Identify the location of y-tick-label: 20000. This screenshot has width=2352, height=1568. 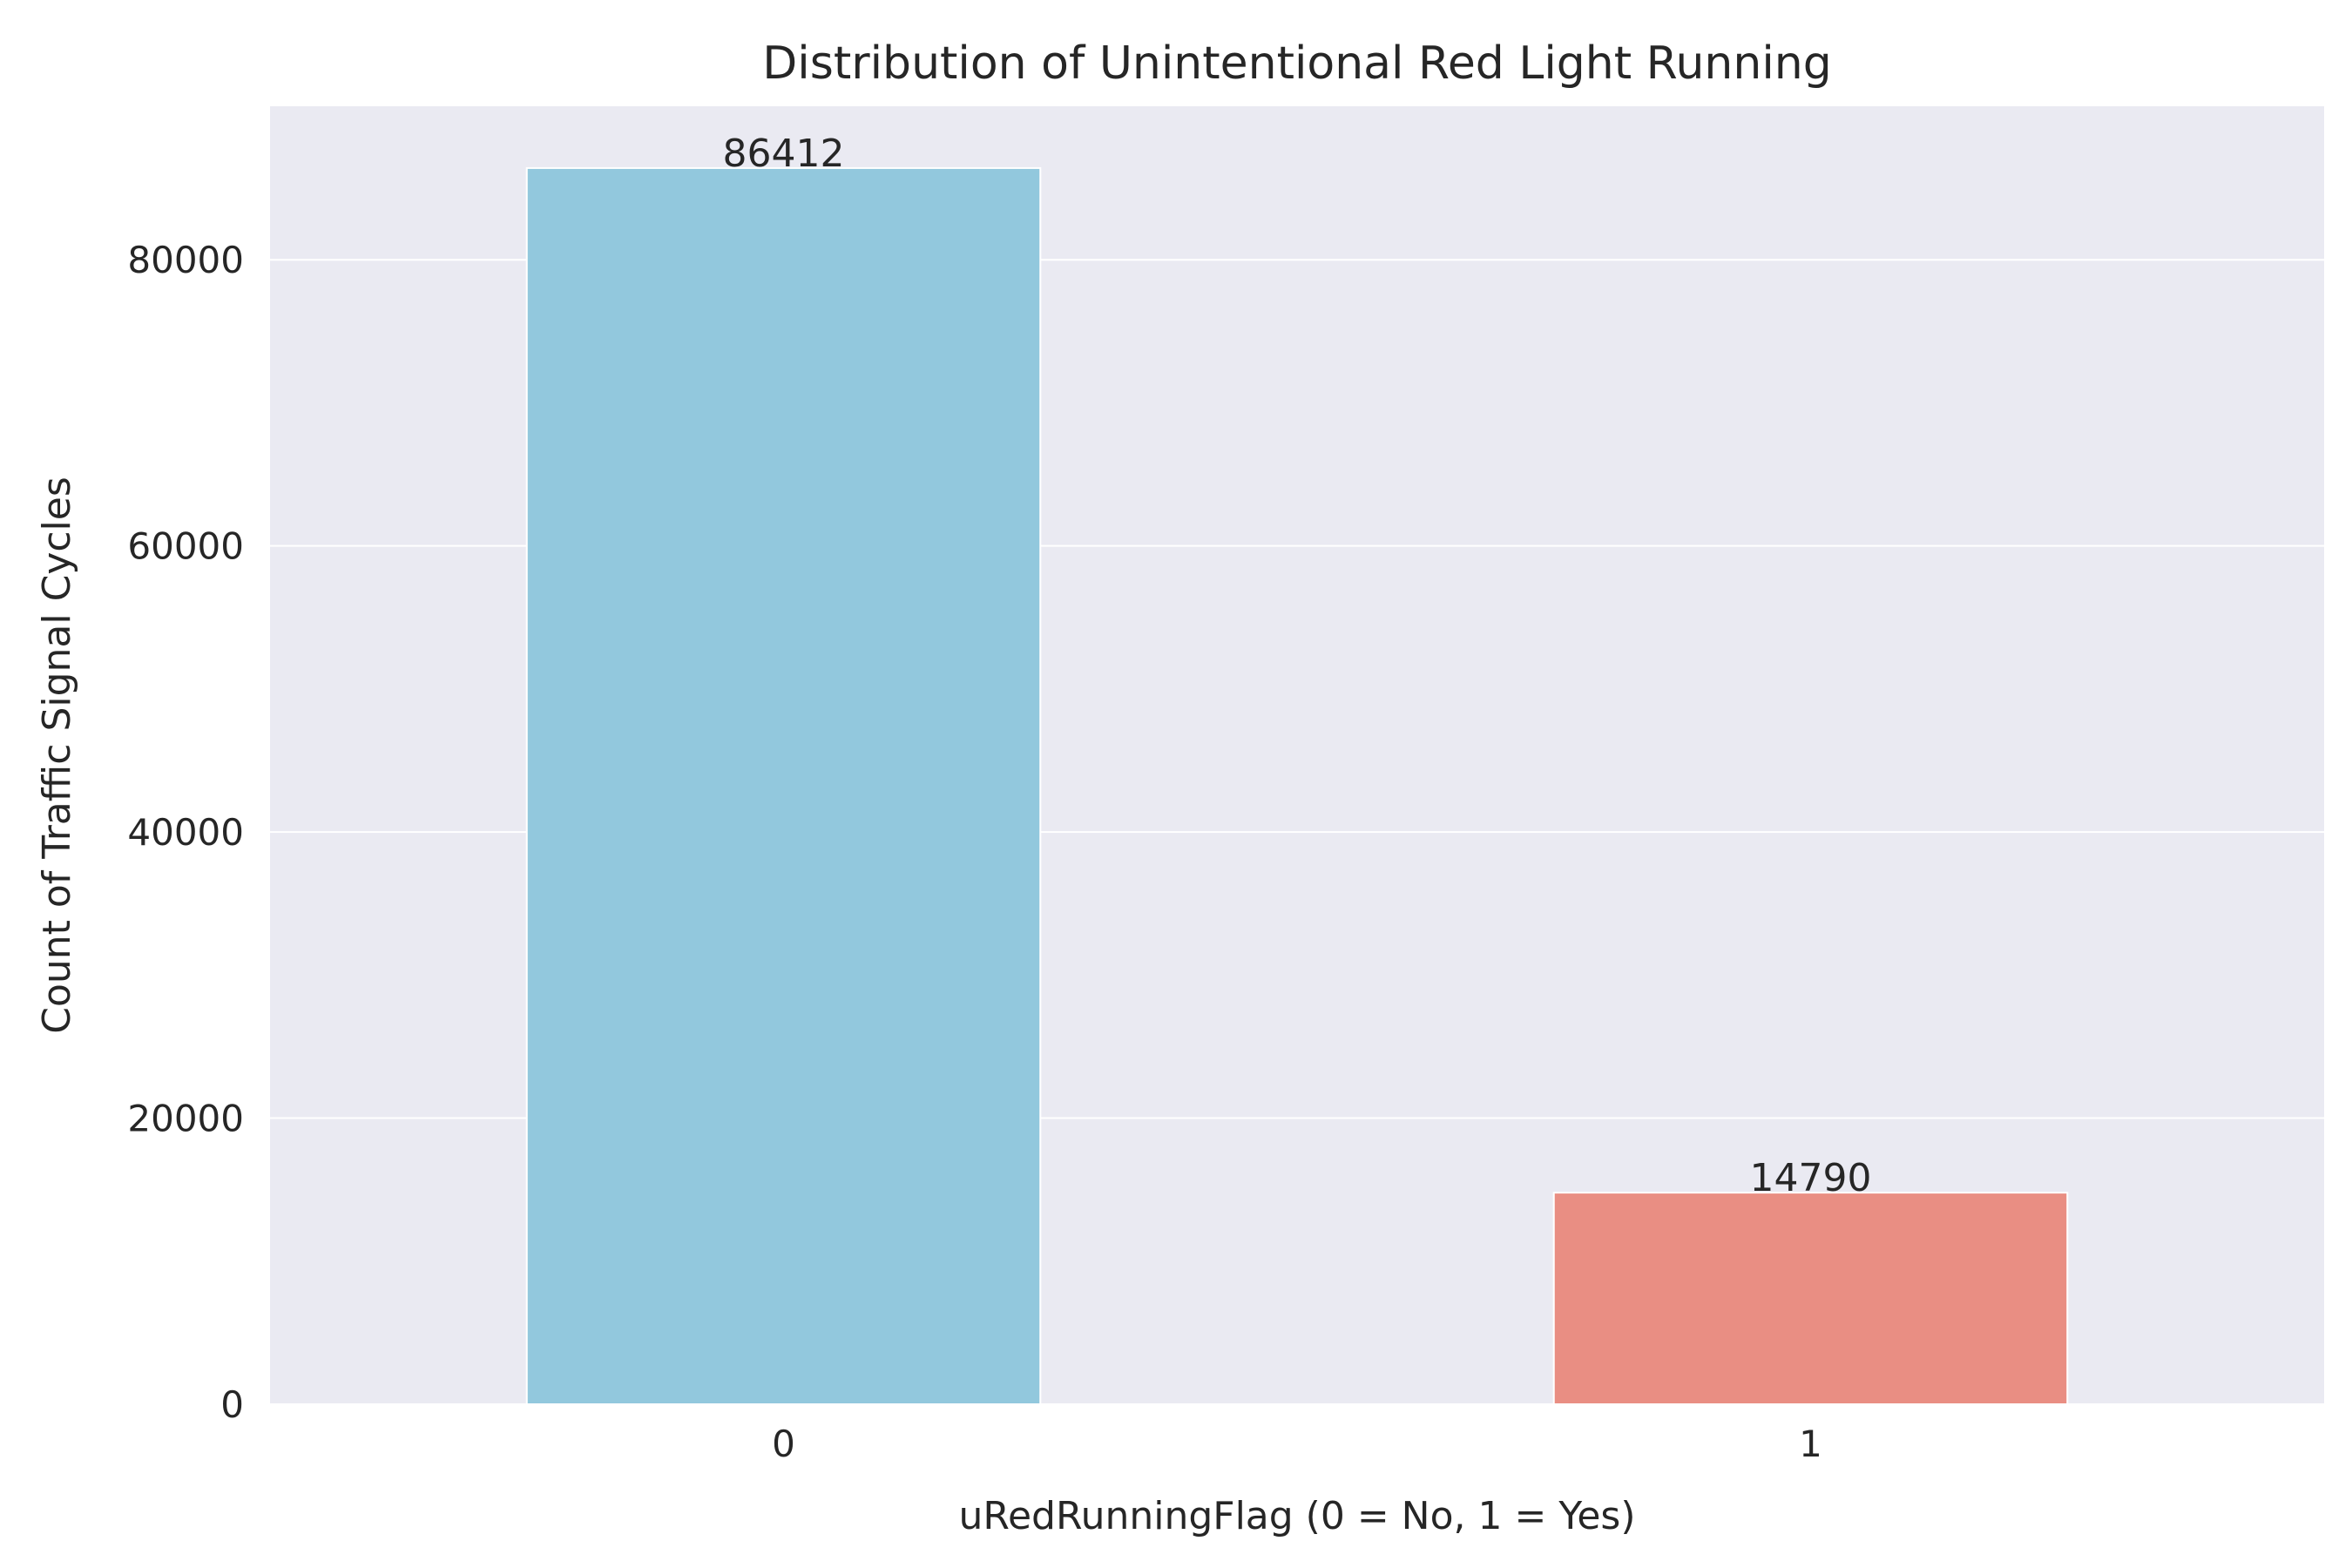
(185, 1119).